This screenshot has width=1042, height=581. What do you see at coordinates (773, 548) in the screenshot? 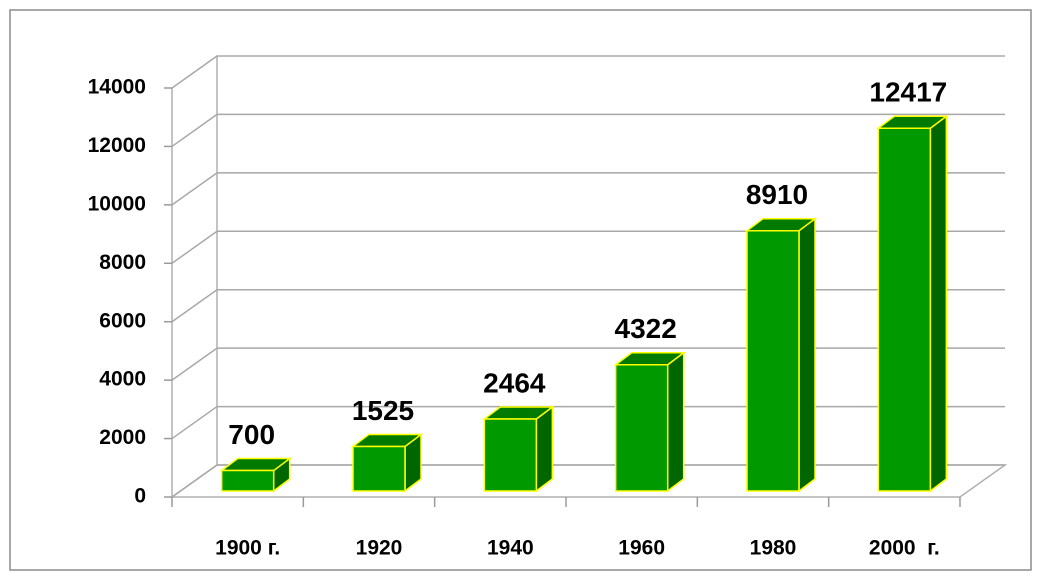
I see `x-tick-label: 1980` at bounding box center [773, 548].